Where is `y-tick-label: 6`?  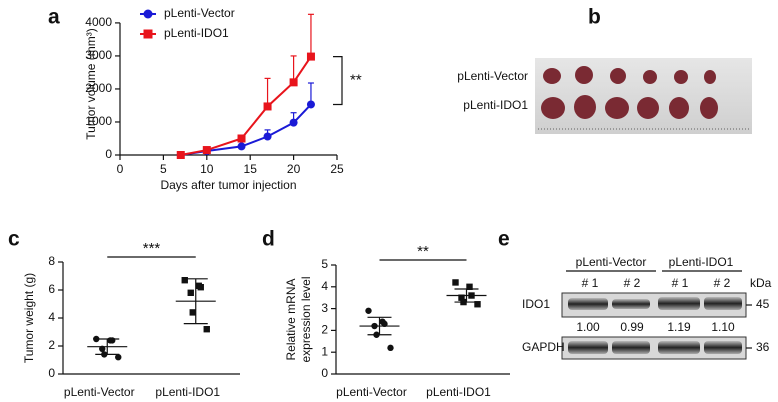 y-tick-label: 6 is located at coordinates (51, 289).